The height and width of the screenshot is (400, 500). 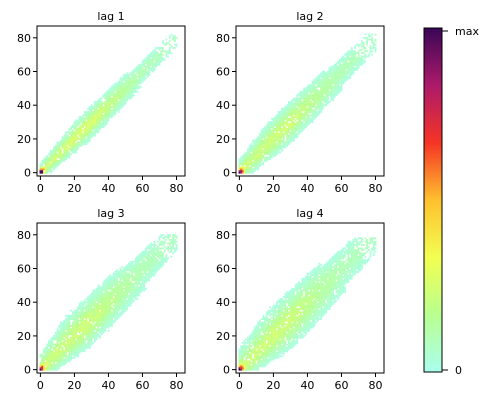 I want to click on y-tick-label: 40, so click(x=223, y=105).